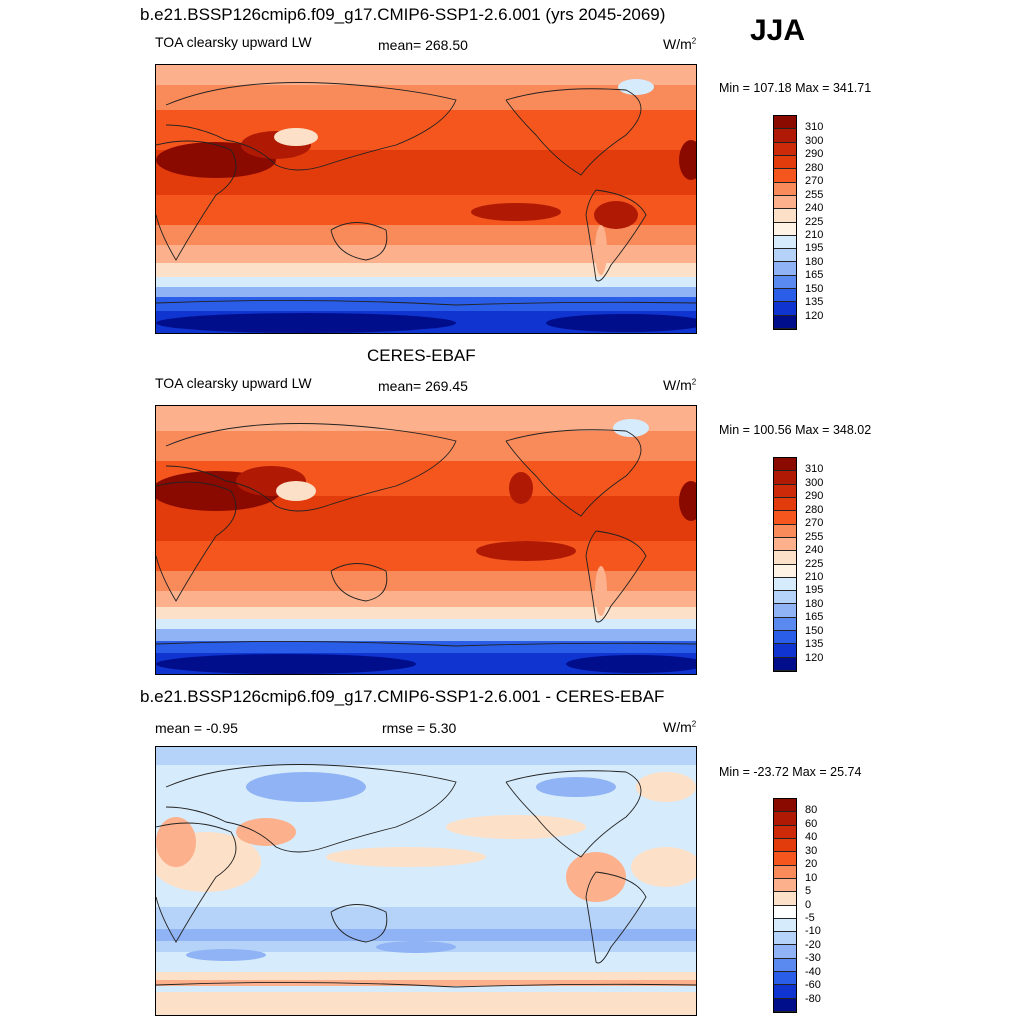  What do you see at coordinates (814, 496) in the screenshot?
I see `colorbar-tick-label: 290` at bounding box center [814, 496].